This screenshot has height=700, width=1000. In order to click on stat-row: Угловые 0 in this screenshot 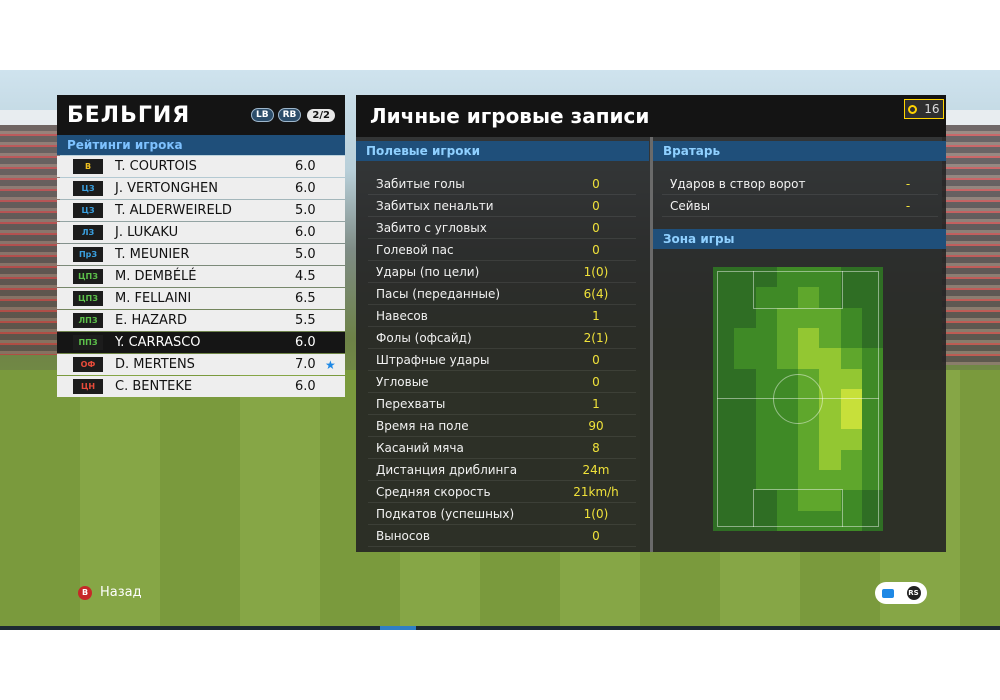, I will do `click(502, 382)`.